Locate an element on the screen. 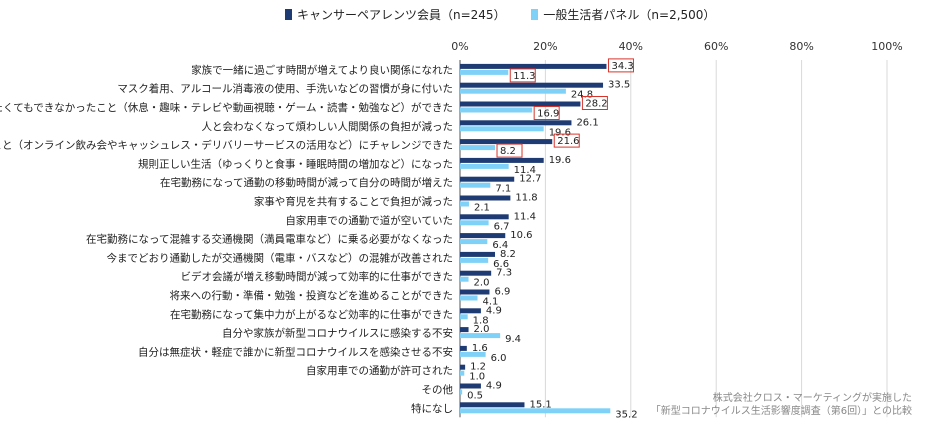  value-label-members: 19.6 is located at coordinates (560, 160).